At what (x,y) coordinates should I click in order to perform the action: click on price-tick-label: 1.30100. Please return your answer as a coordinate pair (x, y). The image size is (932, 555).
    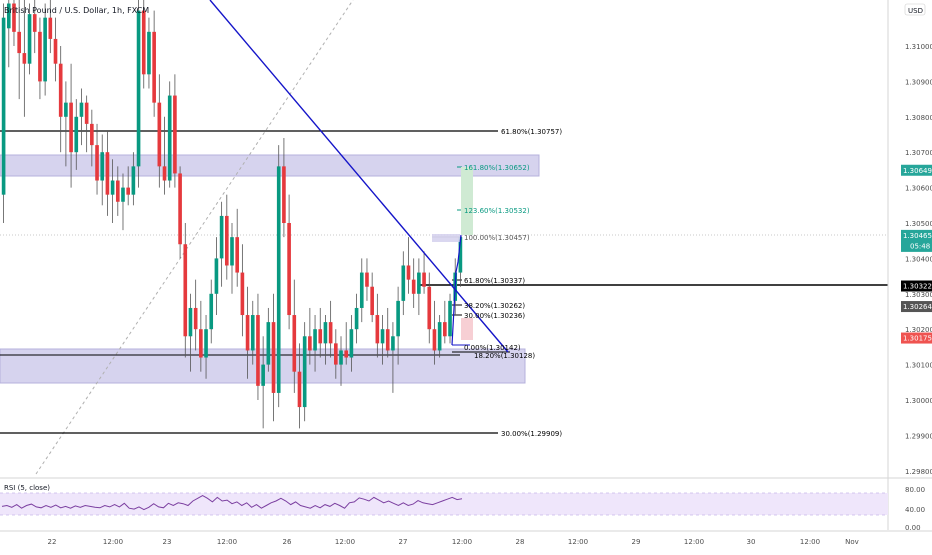
    Looking at the image, I should click on (918, 366).